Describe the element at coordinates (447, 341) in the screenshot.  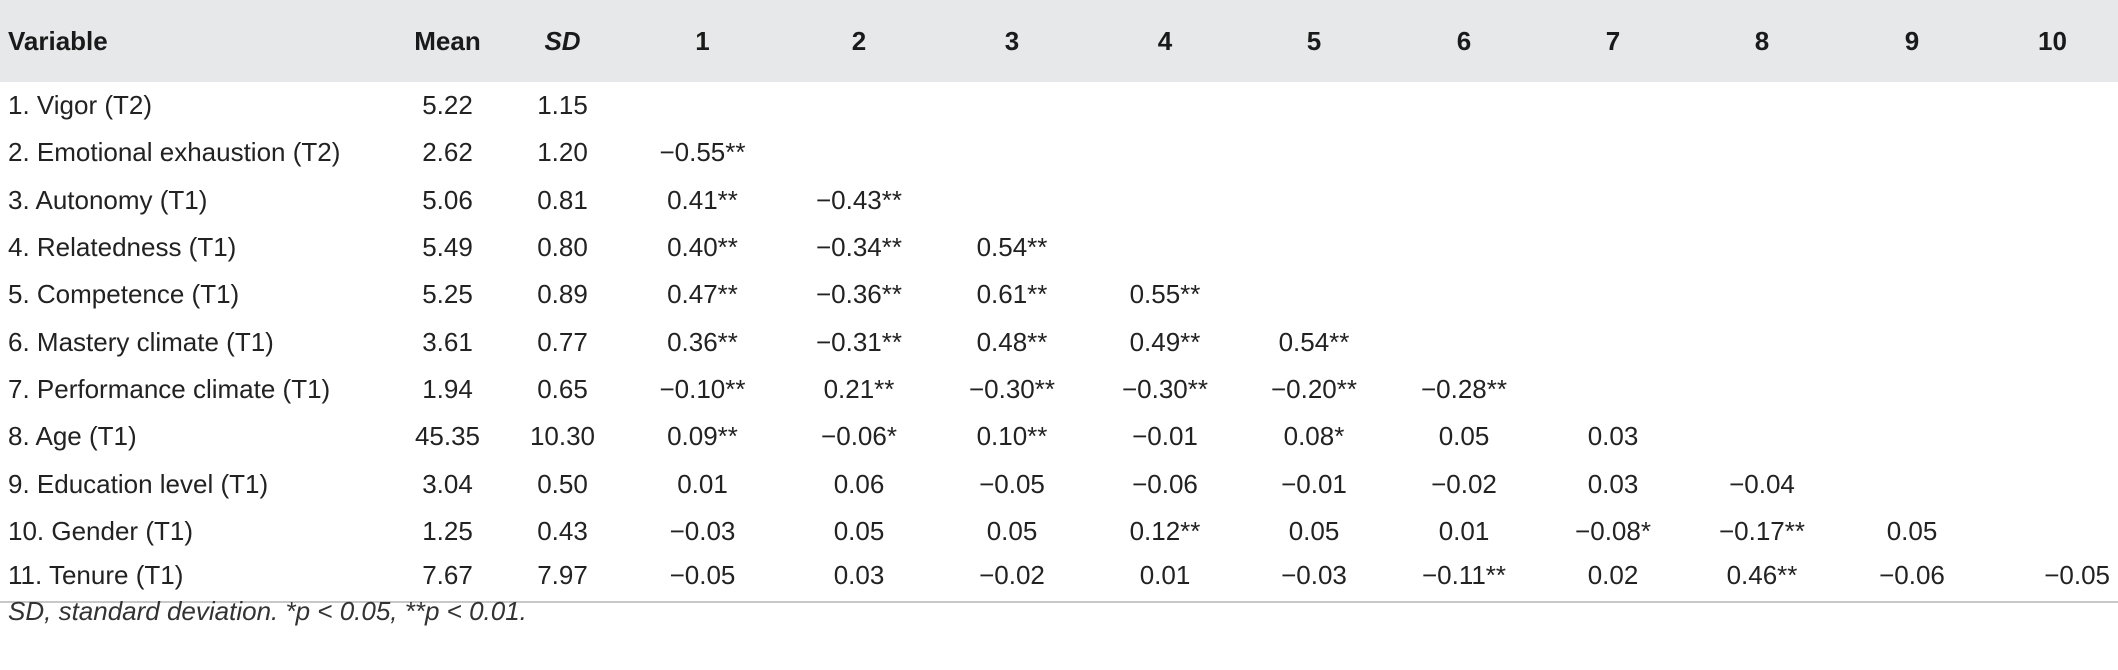
I see `cell-mean: 3.61` at that location.